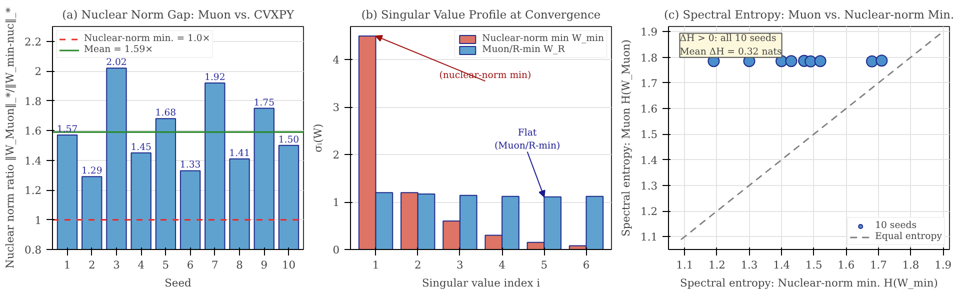 This screenshot has width=955, height=292. Describe the element at coordinates (813, 265) in the screenshot. I see `x-tick-label: 1.5` at that location.